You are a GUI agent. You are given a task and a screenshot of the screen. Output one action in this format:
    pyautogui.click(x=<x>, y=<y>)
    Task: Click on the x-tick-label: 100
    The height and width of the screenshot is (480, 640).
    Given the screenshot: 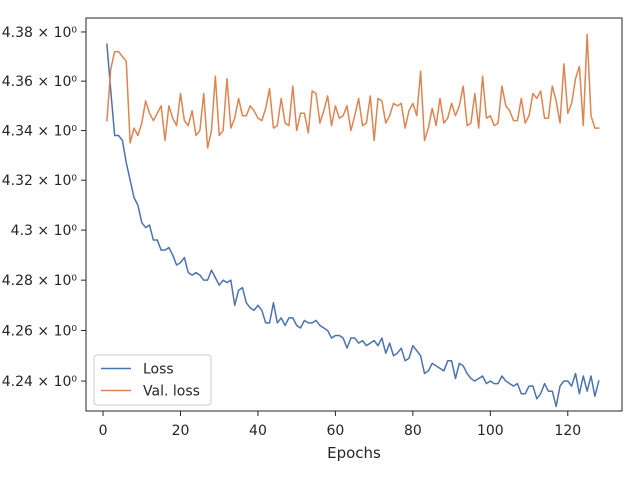 What is the action you would take?
    pyautogui.click(x=490, y=431)
    